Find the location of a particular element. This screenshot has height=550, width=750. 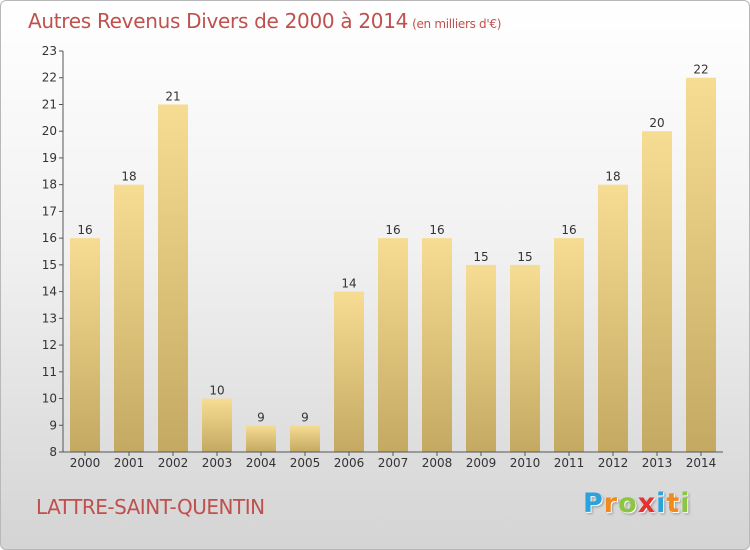

value-label-2011: 16 is located at coordinates (568, 230).